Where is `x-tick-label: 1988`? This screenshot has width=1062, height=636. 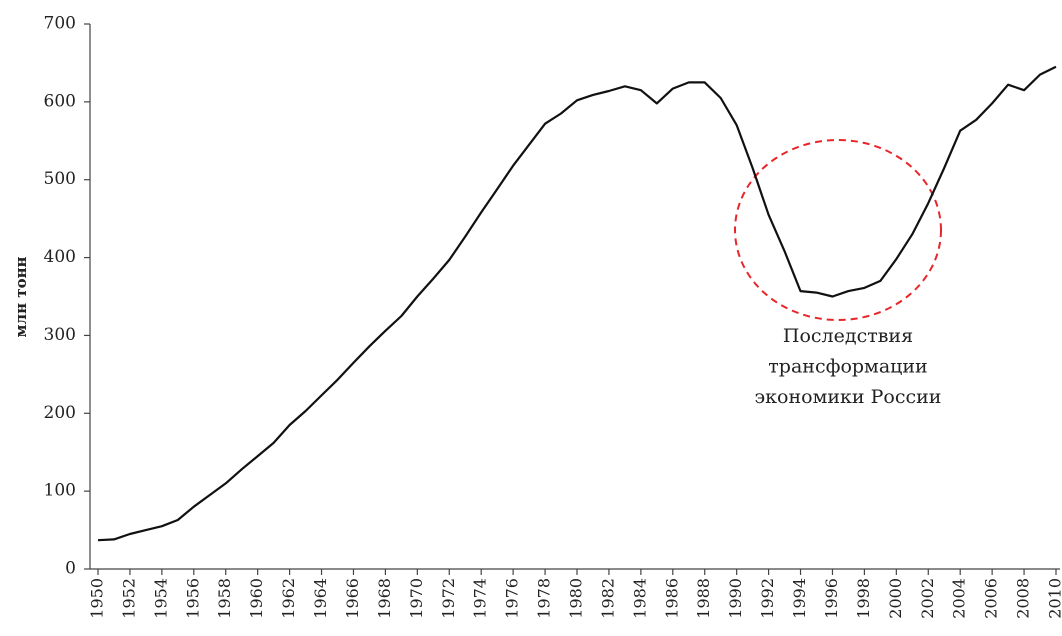
x-tick-label: 1988 is located at coordinates (703, 598).